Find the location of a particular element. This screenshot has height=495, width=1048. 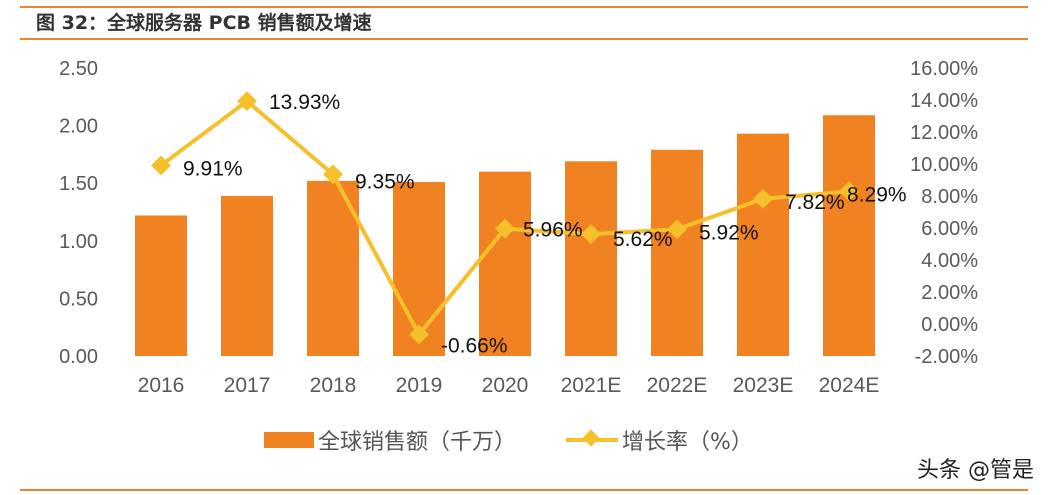

left-axis-tick: 0.50 is located at coordinates (78, 299).